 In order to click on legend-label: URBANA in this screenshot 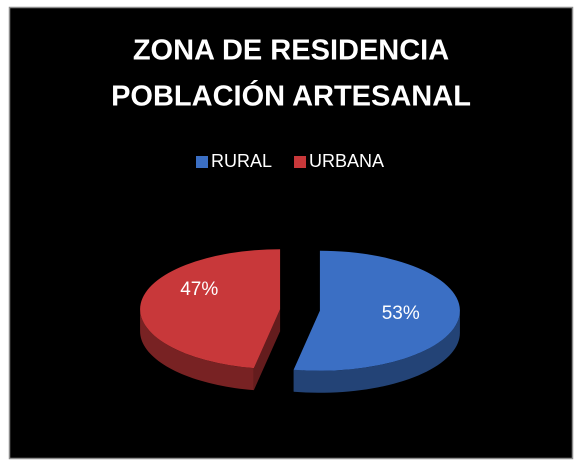, I will do `click(346, 161)`.